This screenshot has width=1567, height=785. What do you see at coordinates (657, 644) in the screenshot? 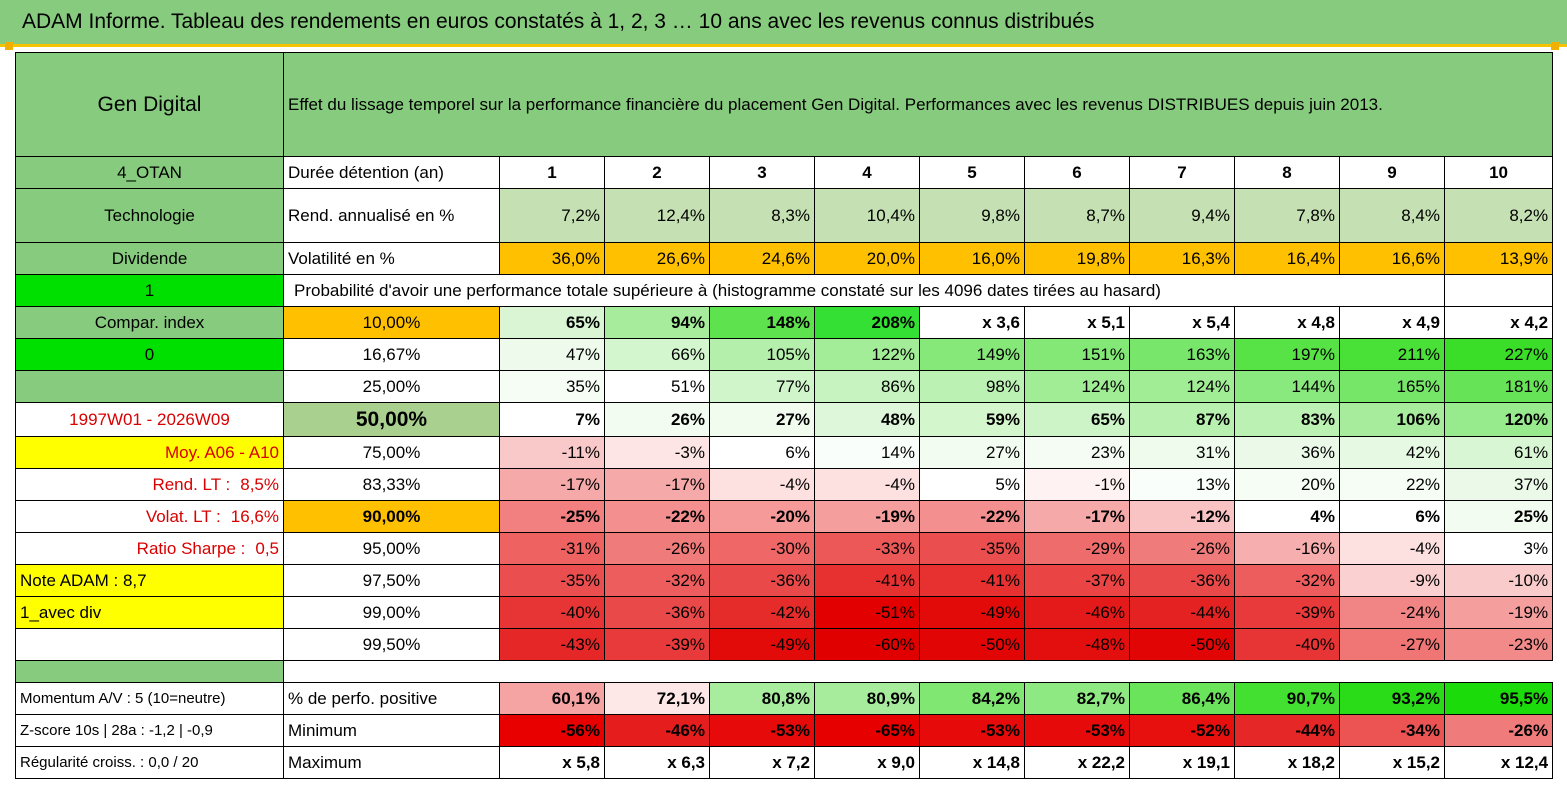
I see `probability-cell: -39%` at bounding box center [657, 644].